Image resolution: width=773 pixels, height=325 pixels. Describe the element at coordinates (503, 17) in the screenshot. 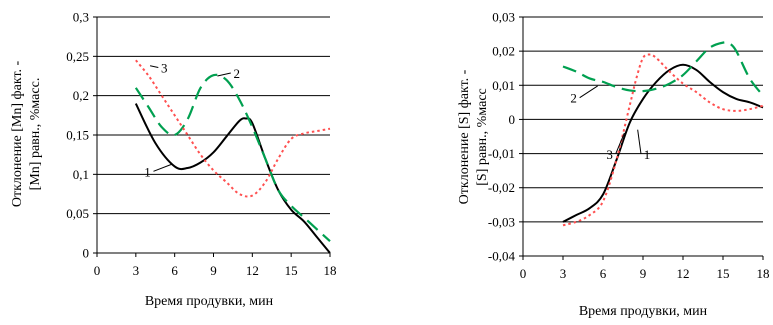

I see `chart-s-y-tick-label: 0,03` at that location.